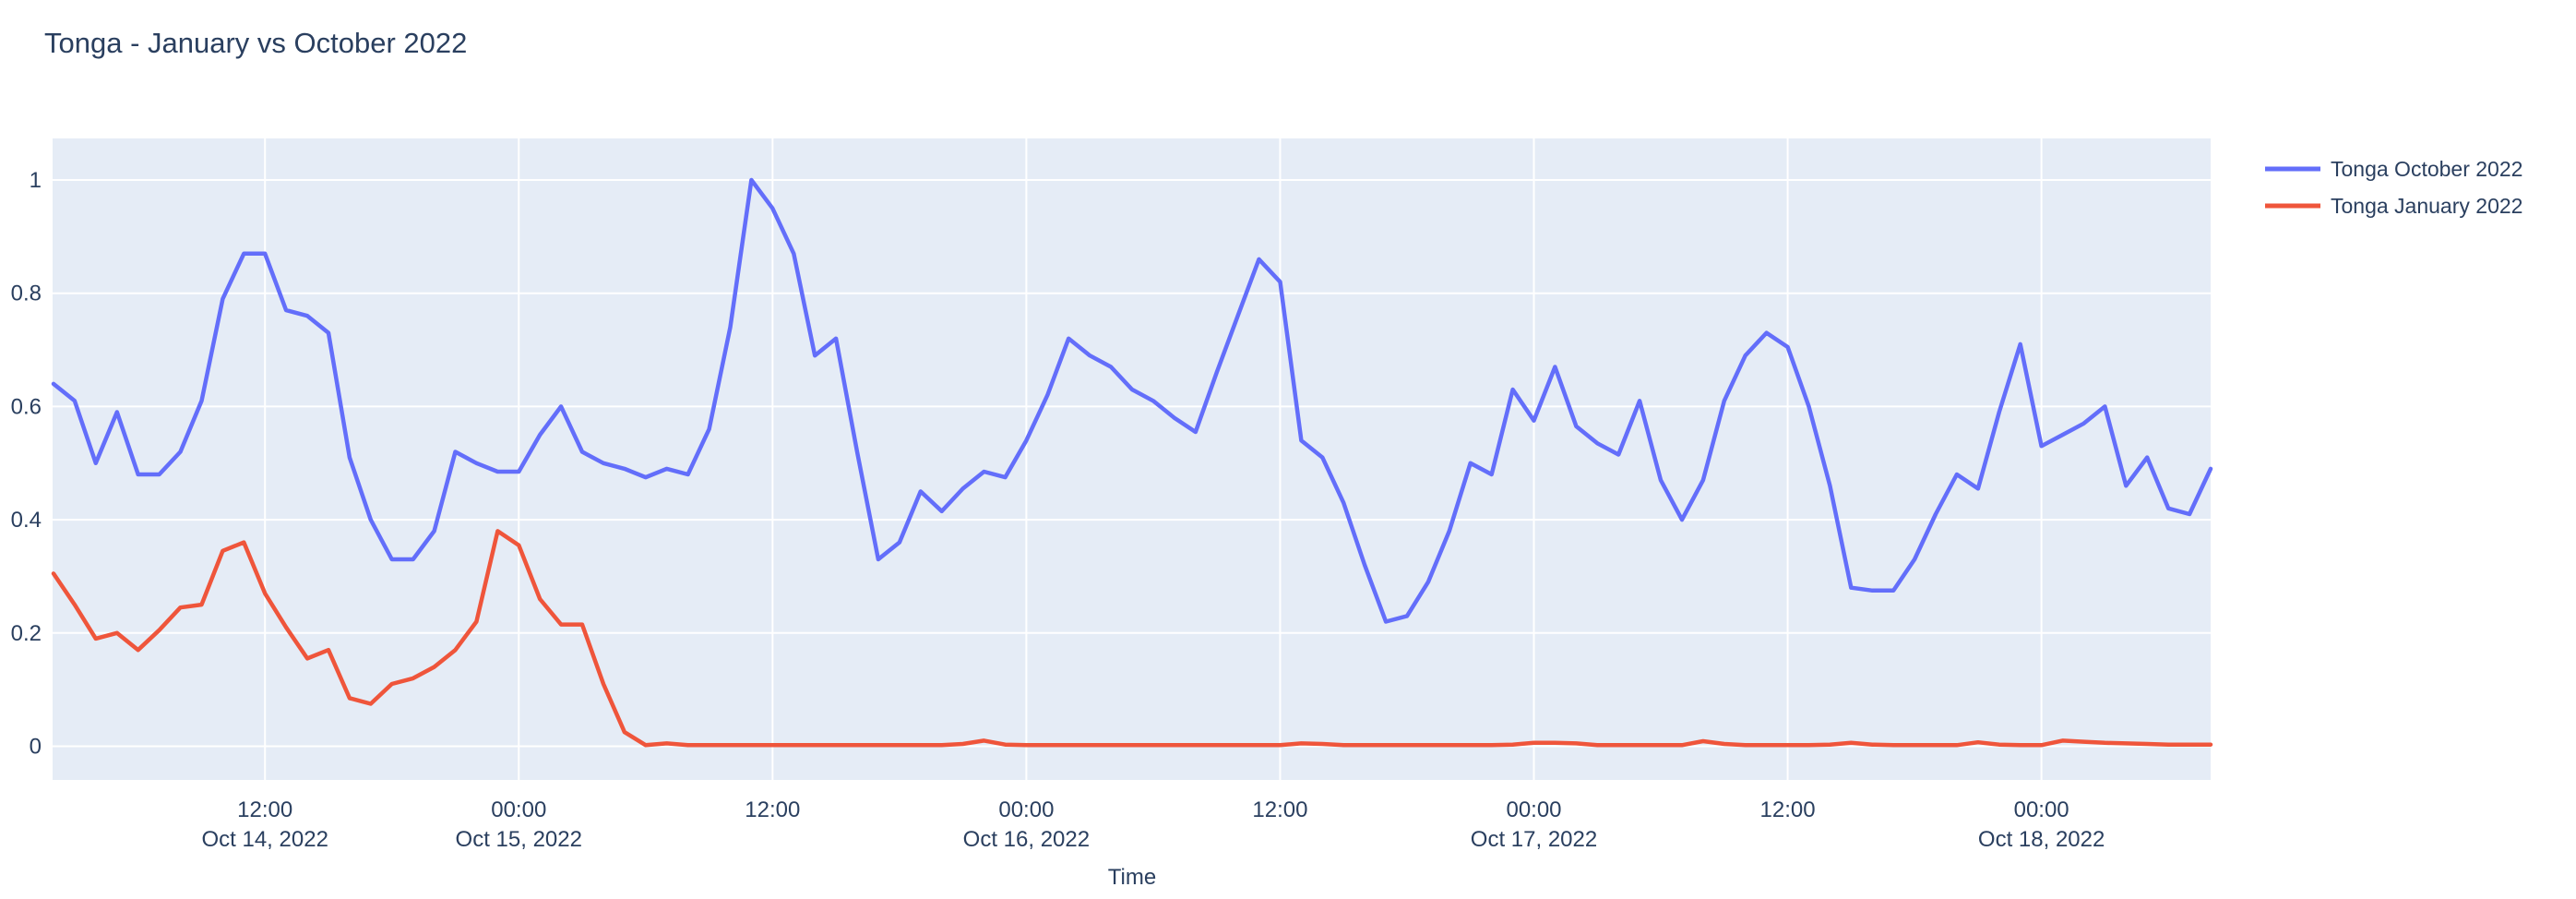  Describe the element at coordinates (36, 181) in the screenshot. I see `y-tick-label: 1` at that location.